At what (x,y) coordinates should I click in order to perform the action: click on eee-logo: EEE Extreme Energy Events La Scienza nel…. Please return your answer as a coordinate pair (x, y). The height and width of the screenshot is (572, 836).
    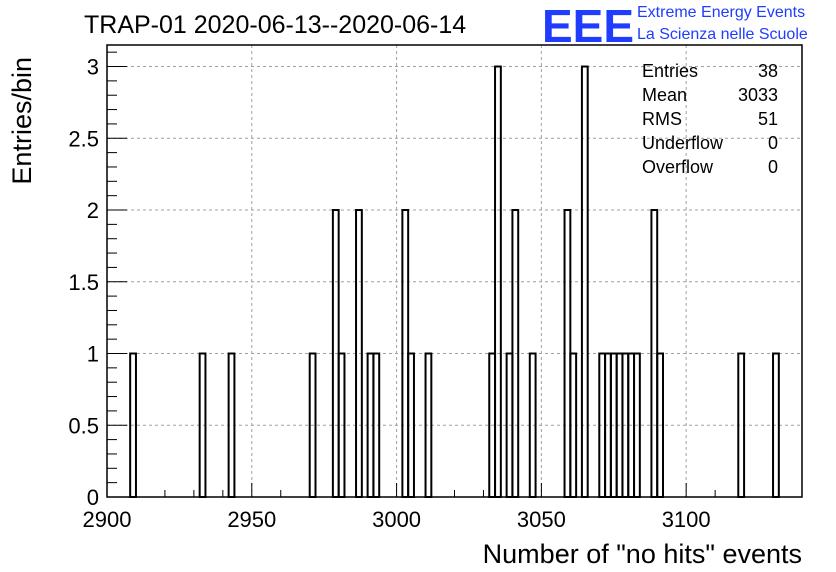
    Looking at the image, I should click on (675, 26).